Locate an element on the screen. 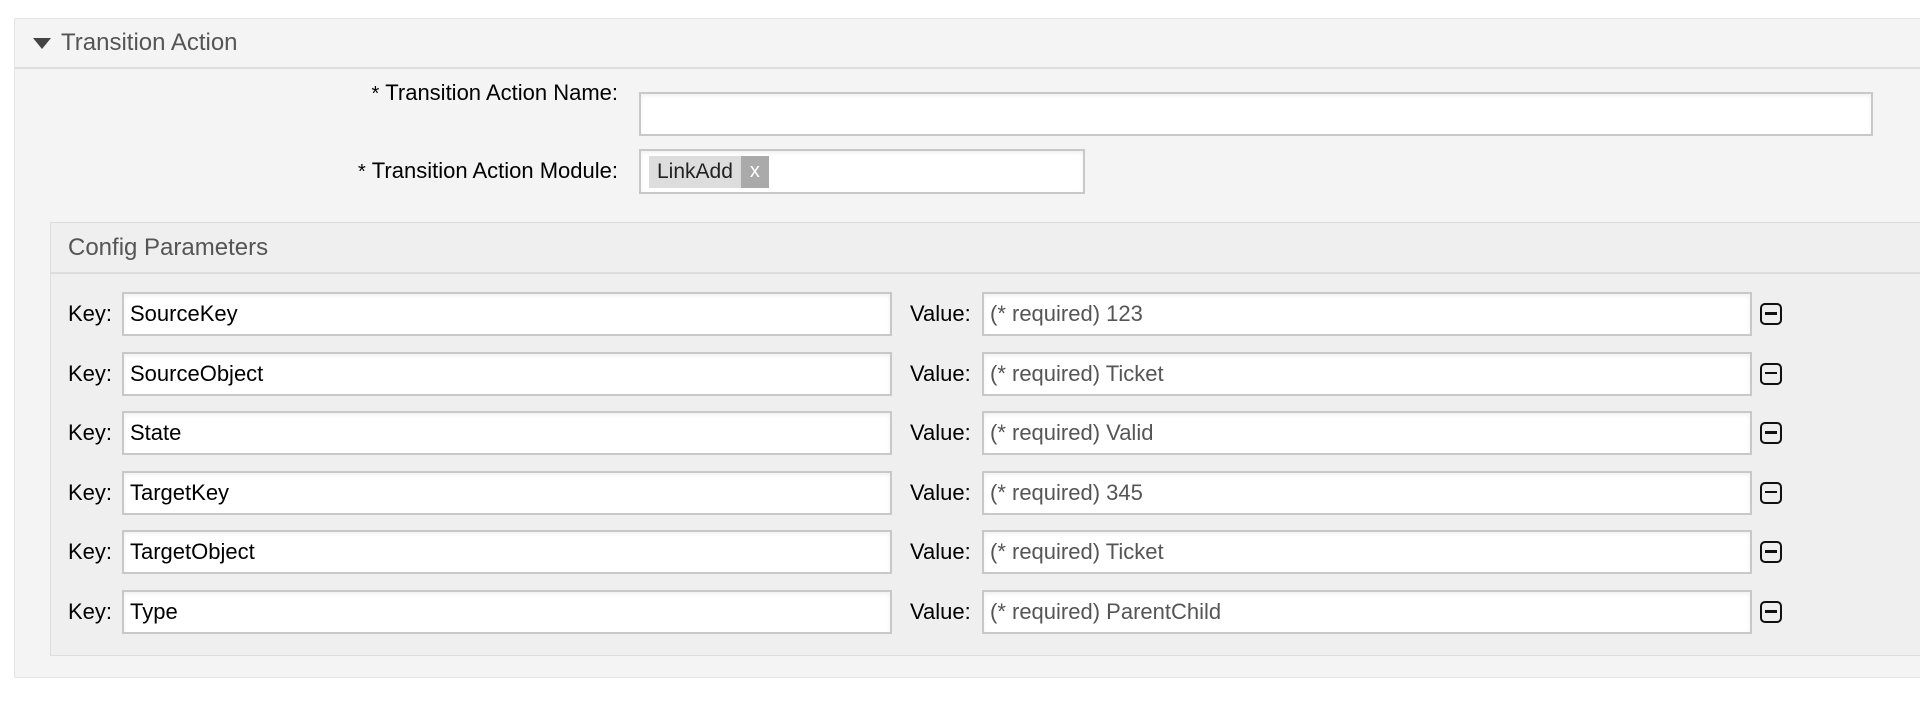  key-input: TargetKey is located at coordinates (507, 492).